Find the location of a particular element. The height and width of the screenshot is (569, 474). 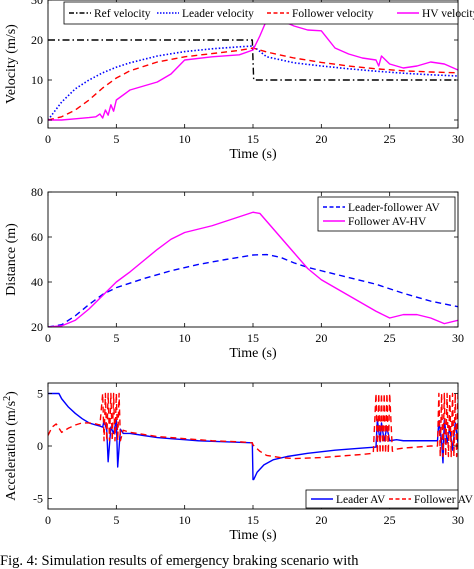

y-tick-label: 5 is located at coordinates (40, 394).